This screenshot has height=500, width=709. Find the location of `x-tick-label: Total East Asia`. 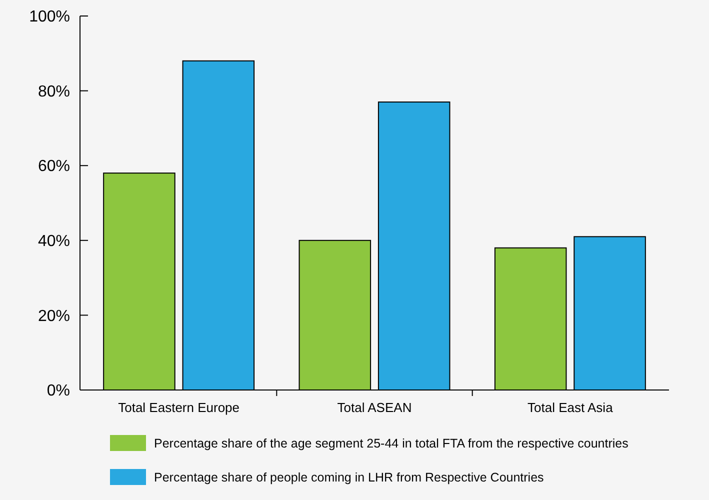

x-tick-label: Total East Asia is located at coordinates (571, 407).